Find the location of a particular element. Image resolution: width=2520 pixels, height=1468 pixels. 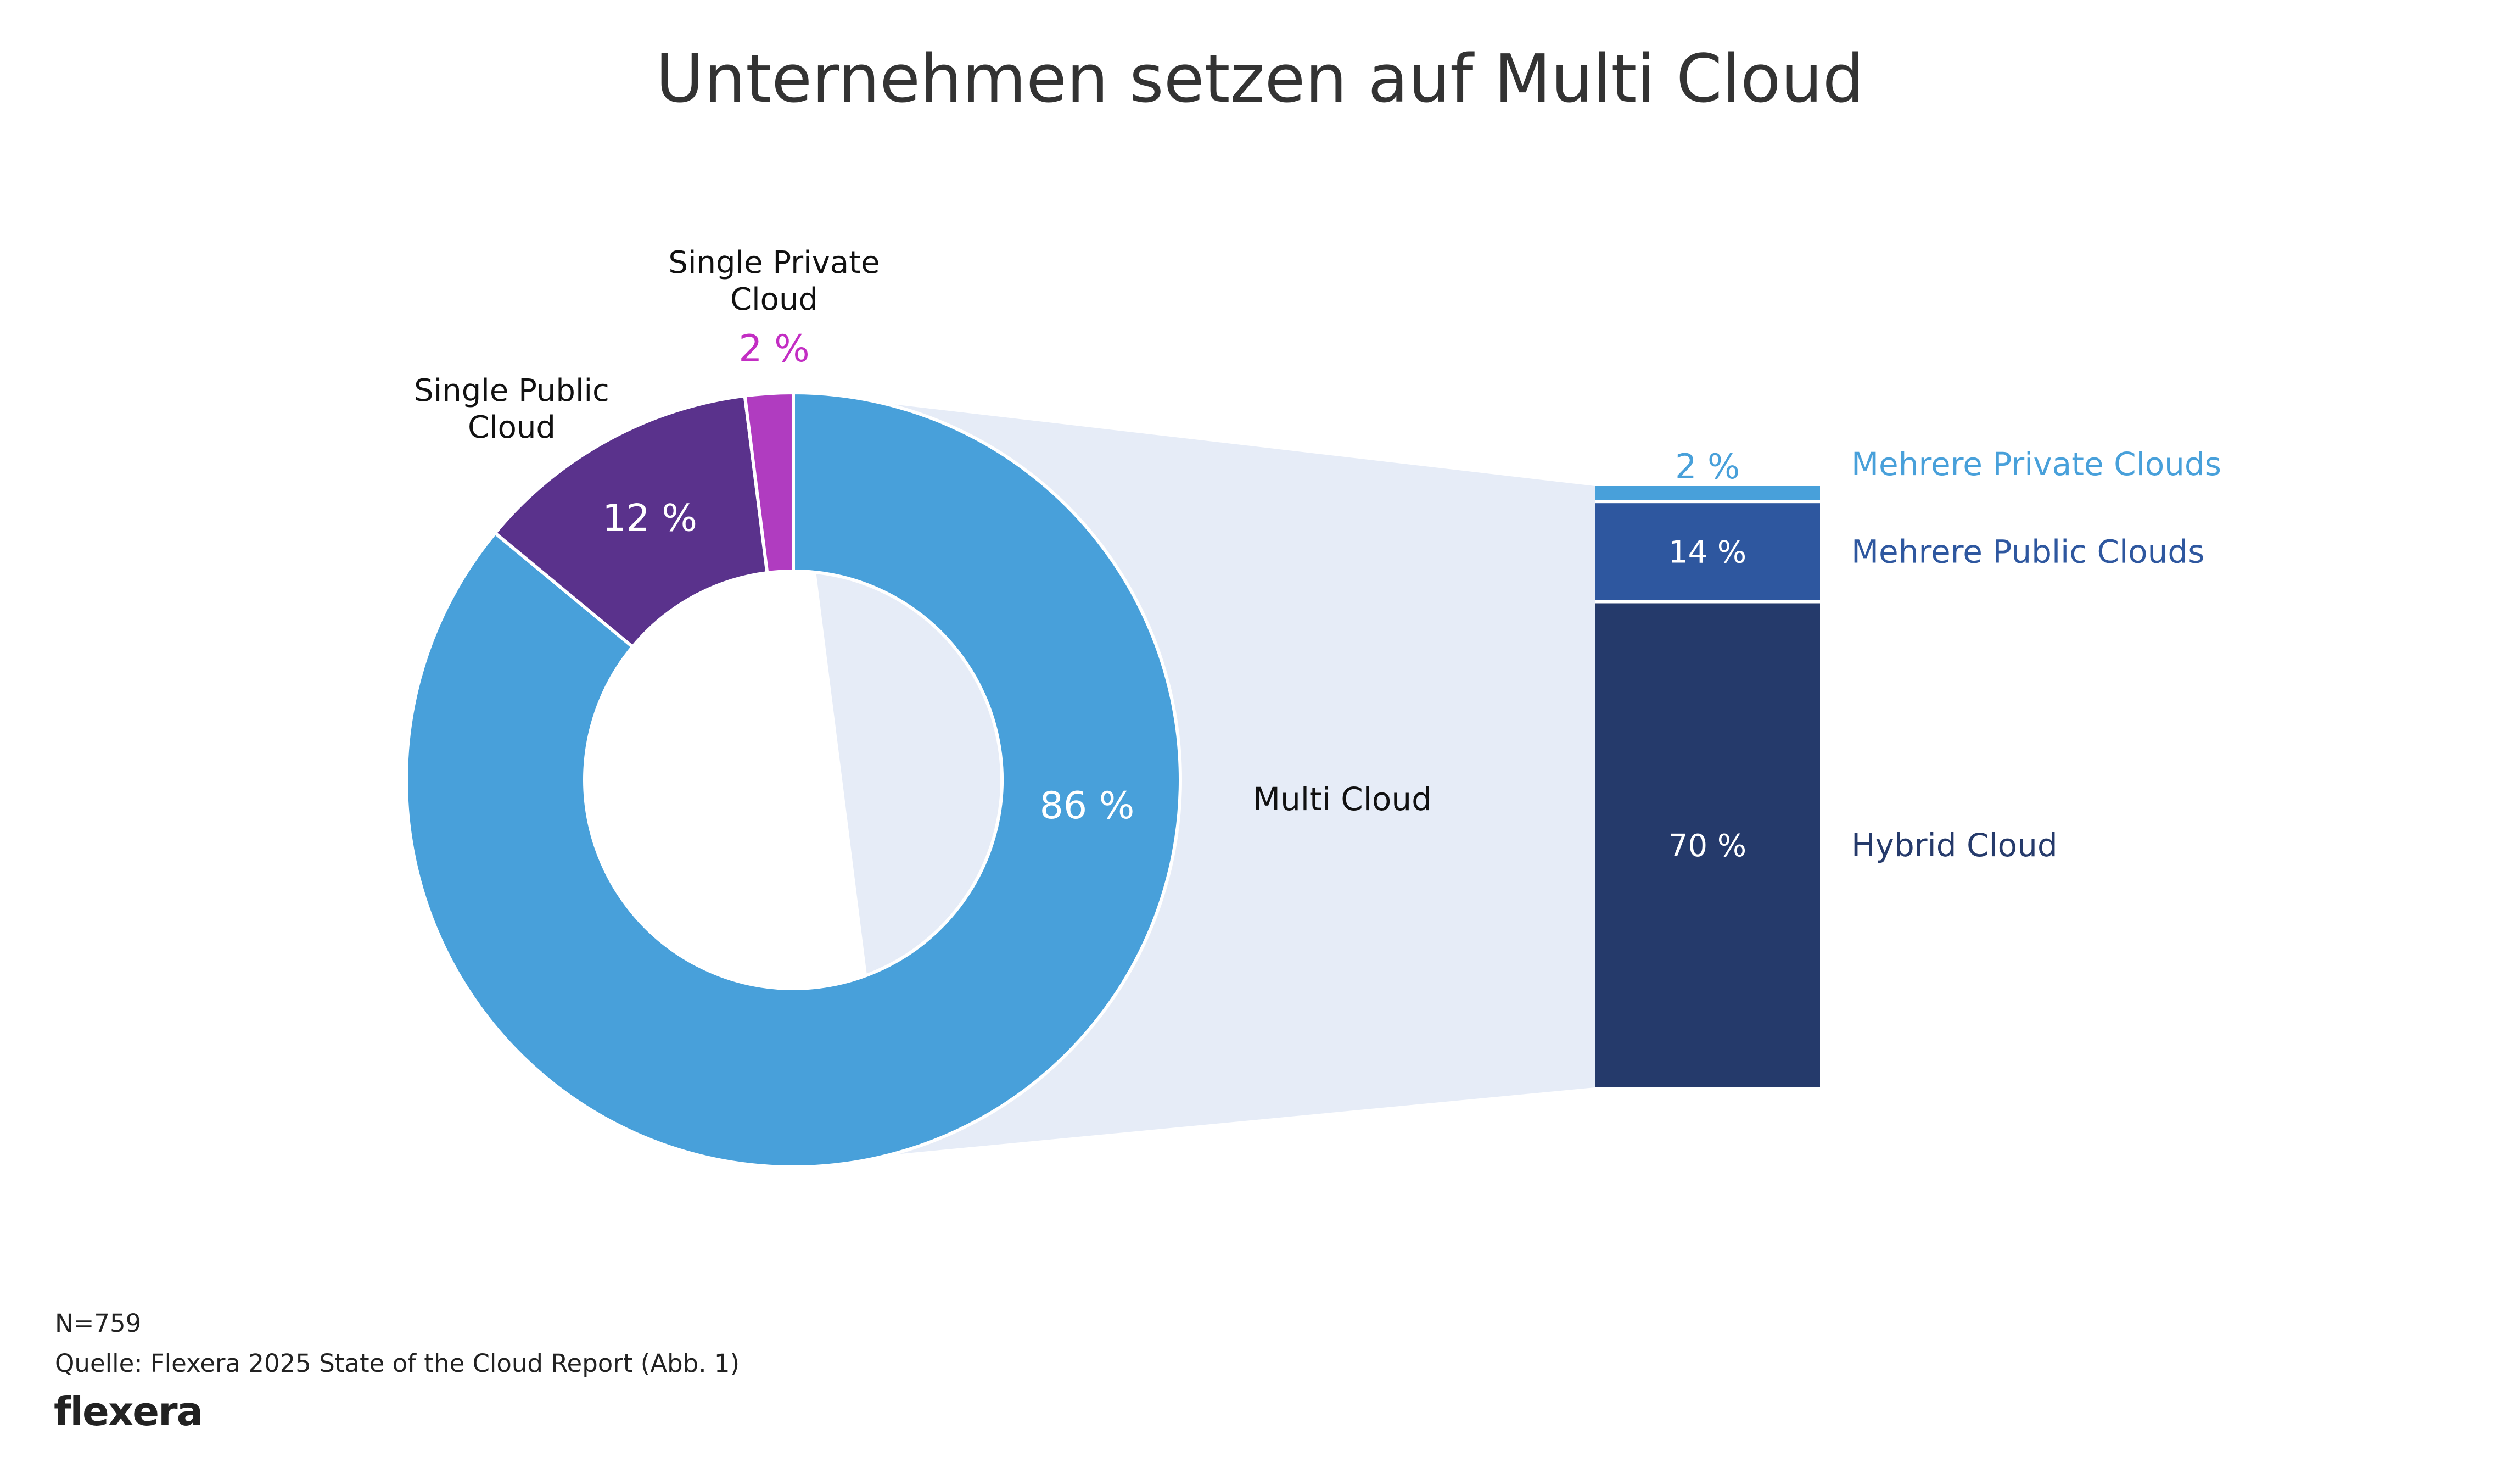

bar-segment-hybrid-cloud is located at coordinates (1708, 845).